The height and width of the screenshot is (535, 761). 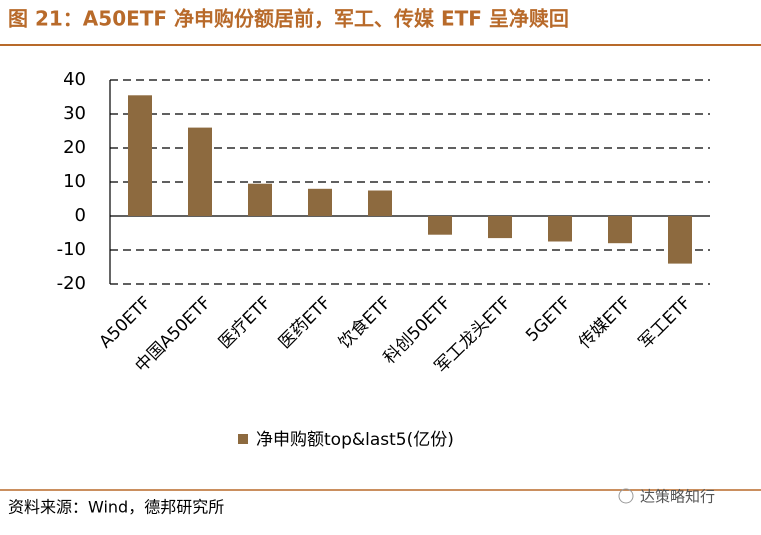 What do you see at coordinates (245, 323) in the screenshot?
I see `x-tick-label: 医疗ETF` at bounding box center [245, 323].